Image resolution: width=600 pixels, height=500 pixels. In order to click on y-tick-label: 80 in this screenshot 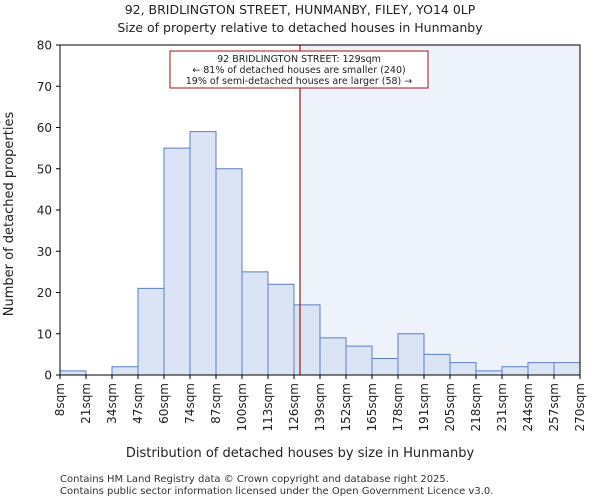, I will do `click(44, 46)`.